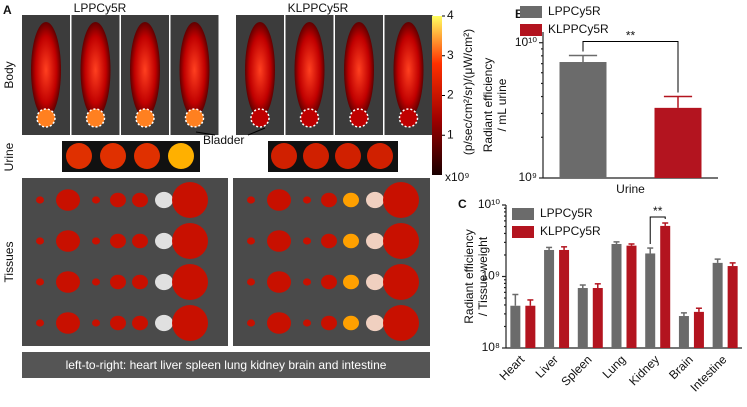 The image size is (747, 407). What do you see at coordinates (709, 373) in the screenshot?
I see `x-tick-label: Intestine` at bounding box center [709, 373].